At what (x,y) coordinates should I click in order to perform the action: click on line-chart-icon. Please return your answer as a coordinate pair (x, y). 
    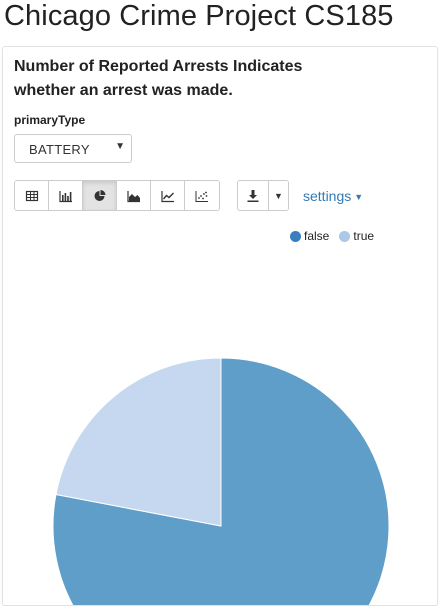
    Looking at the image, I should click on (168, 196).